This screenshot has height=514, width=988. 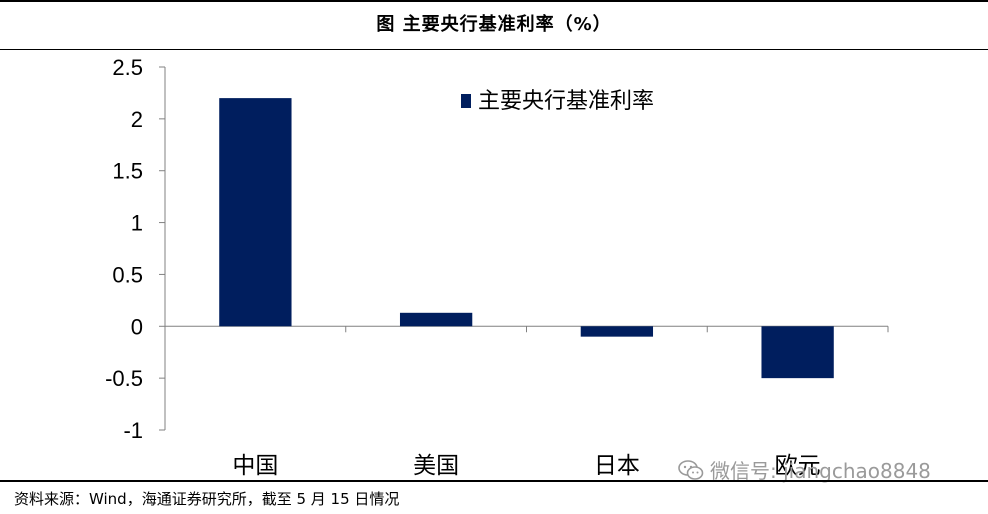 I want to click on category-label: 中国, so click(x=255, y=466).